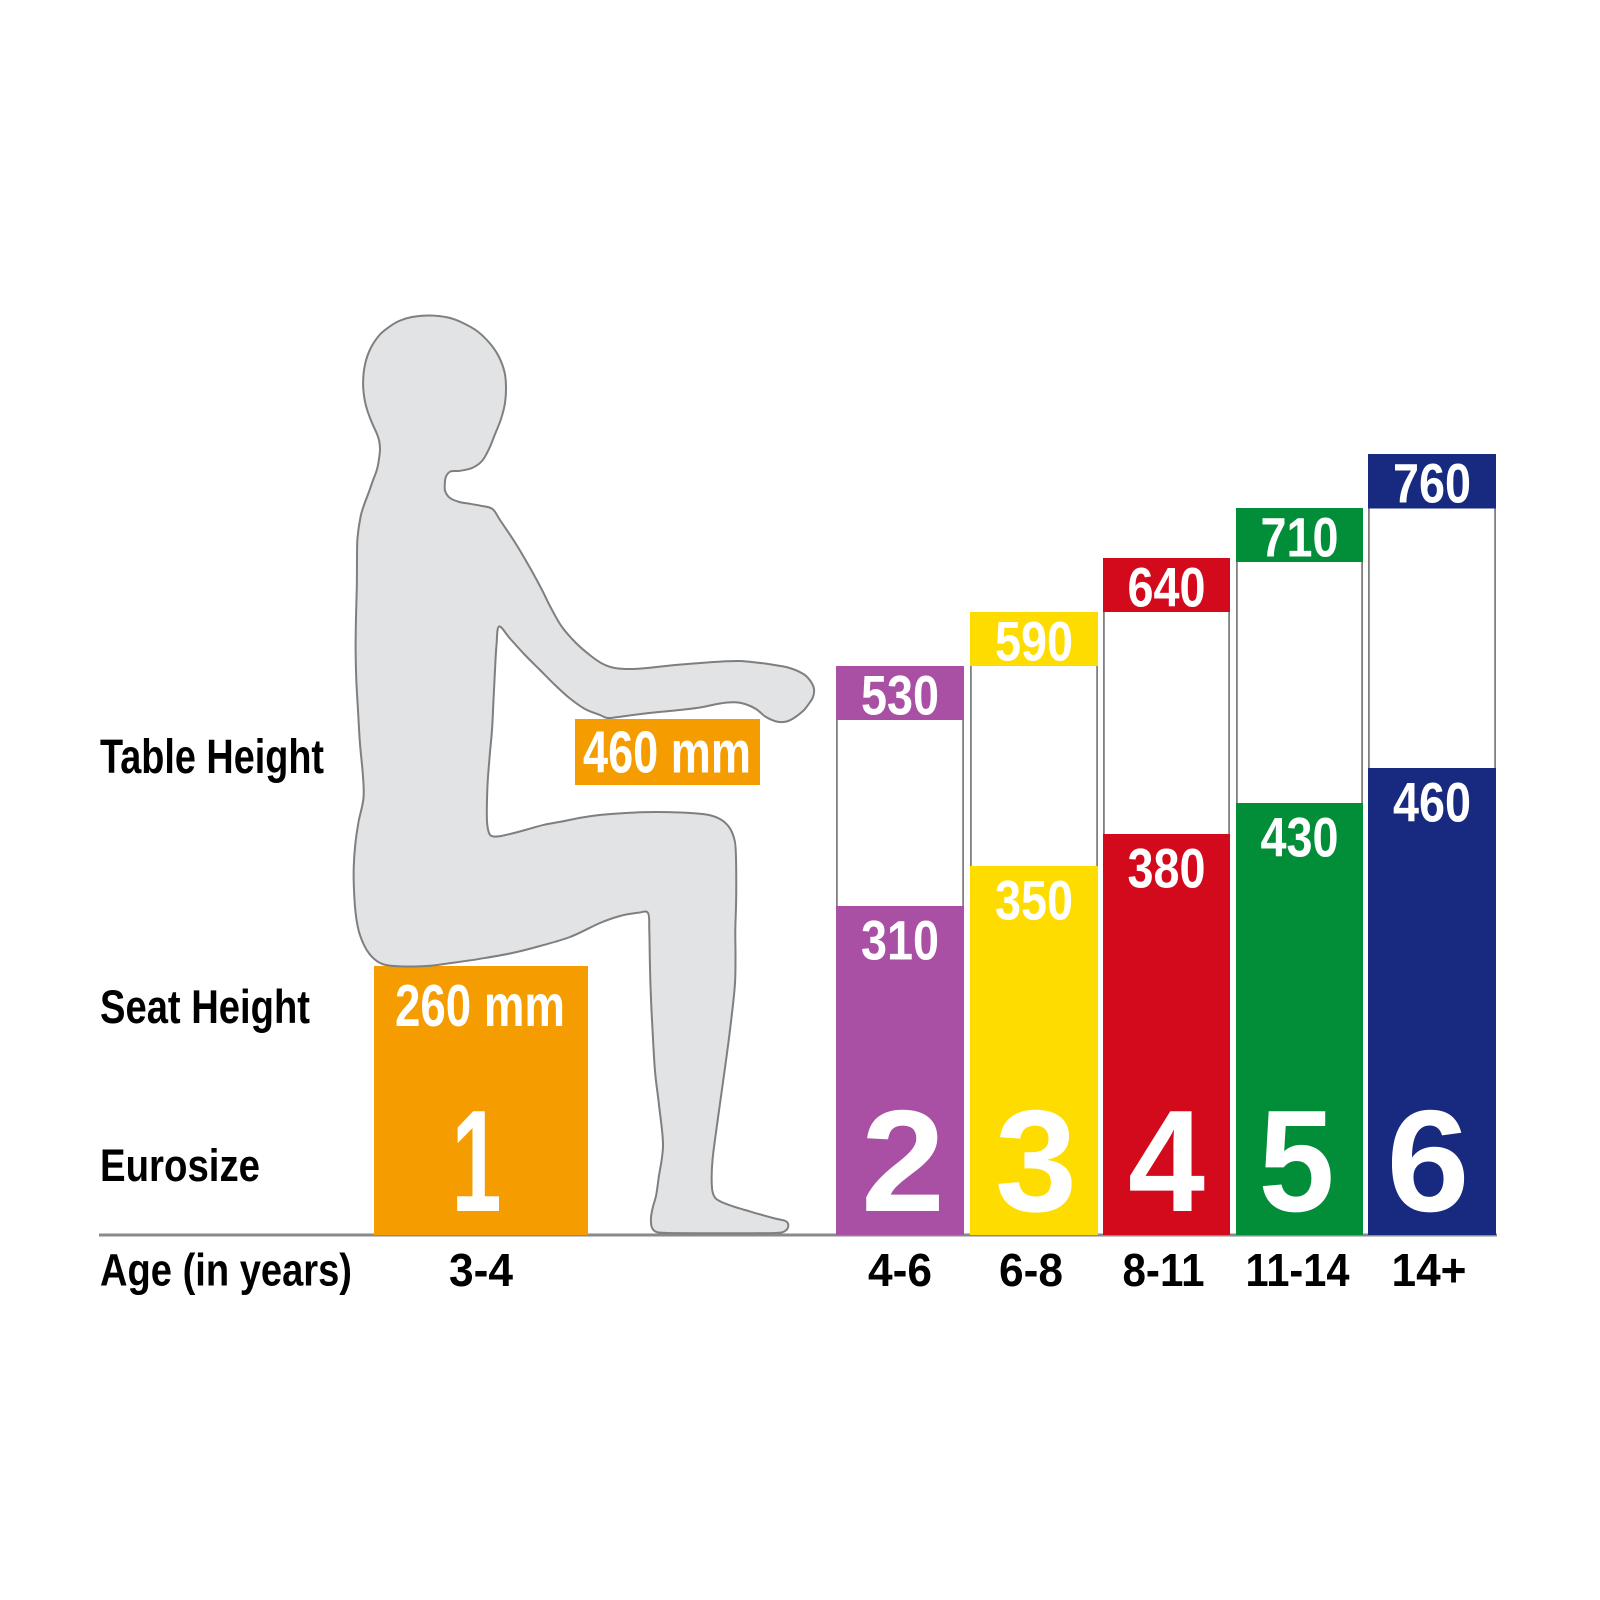  What do you see at coordinates (900, 695) in the screenshot?
I see `svg-text: 530` at bounding box center [900, 695].